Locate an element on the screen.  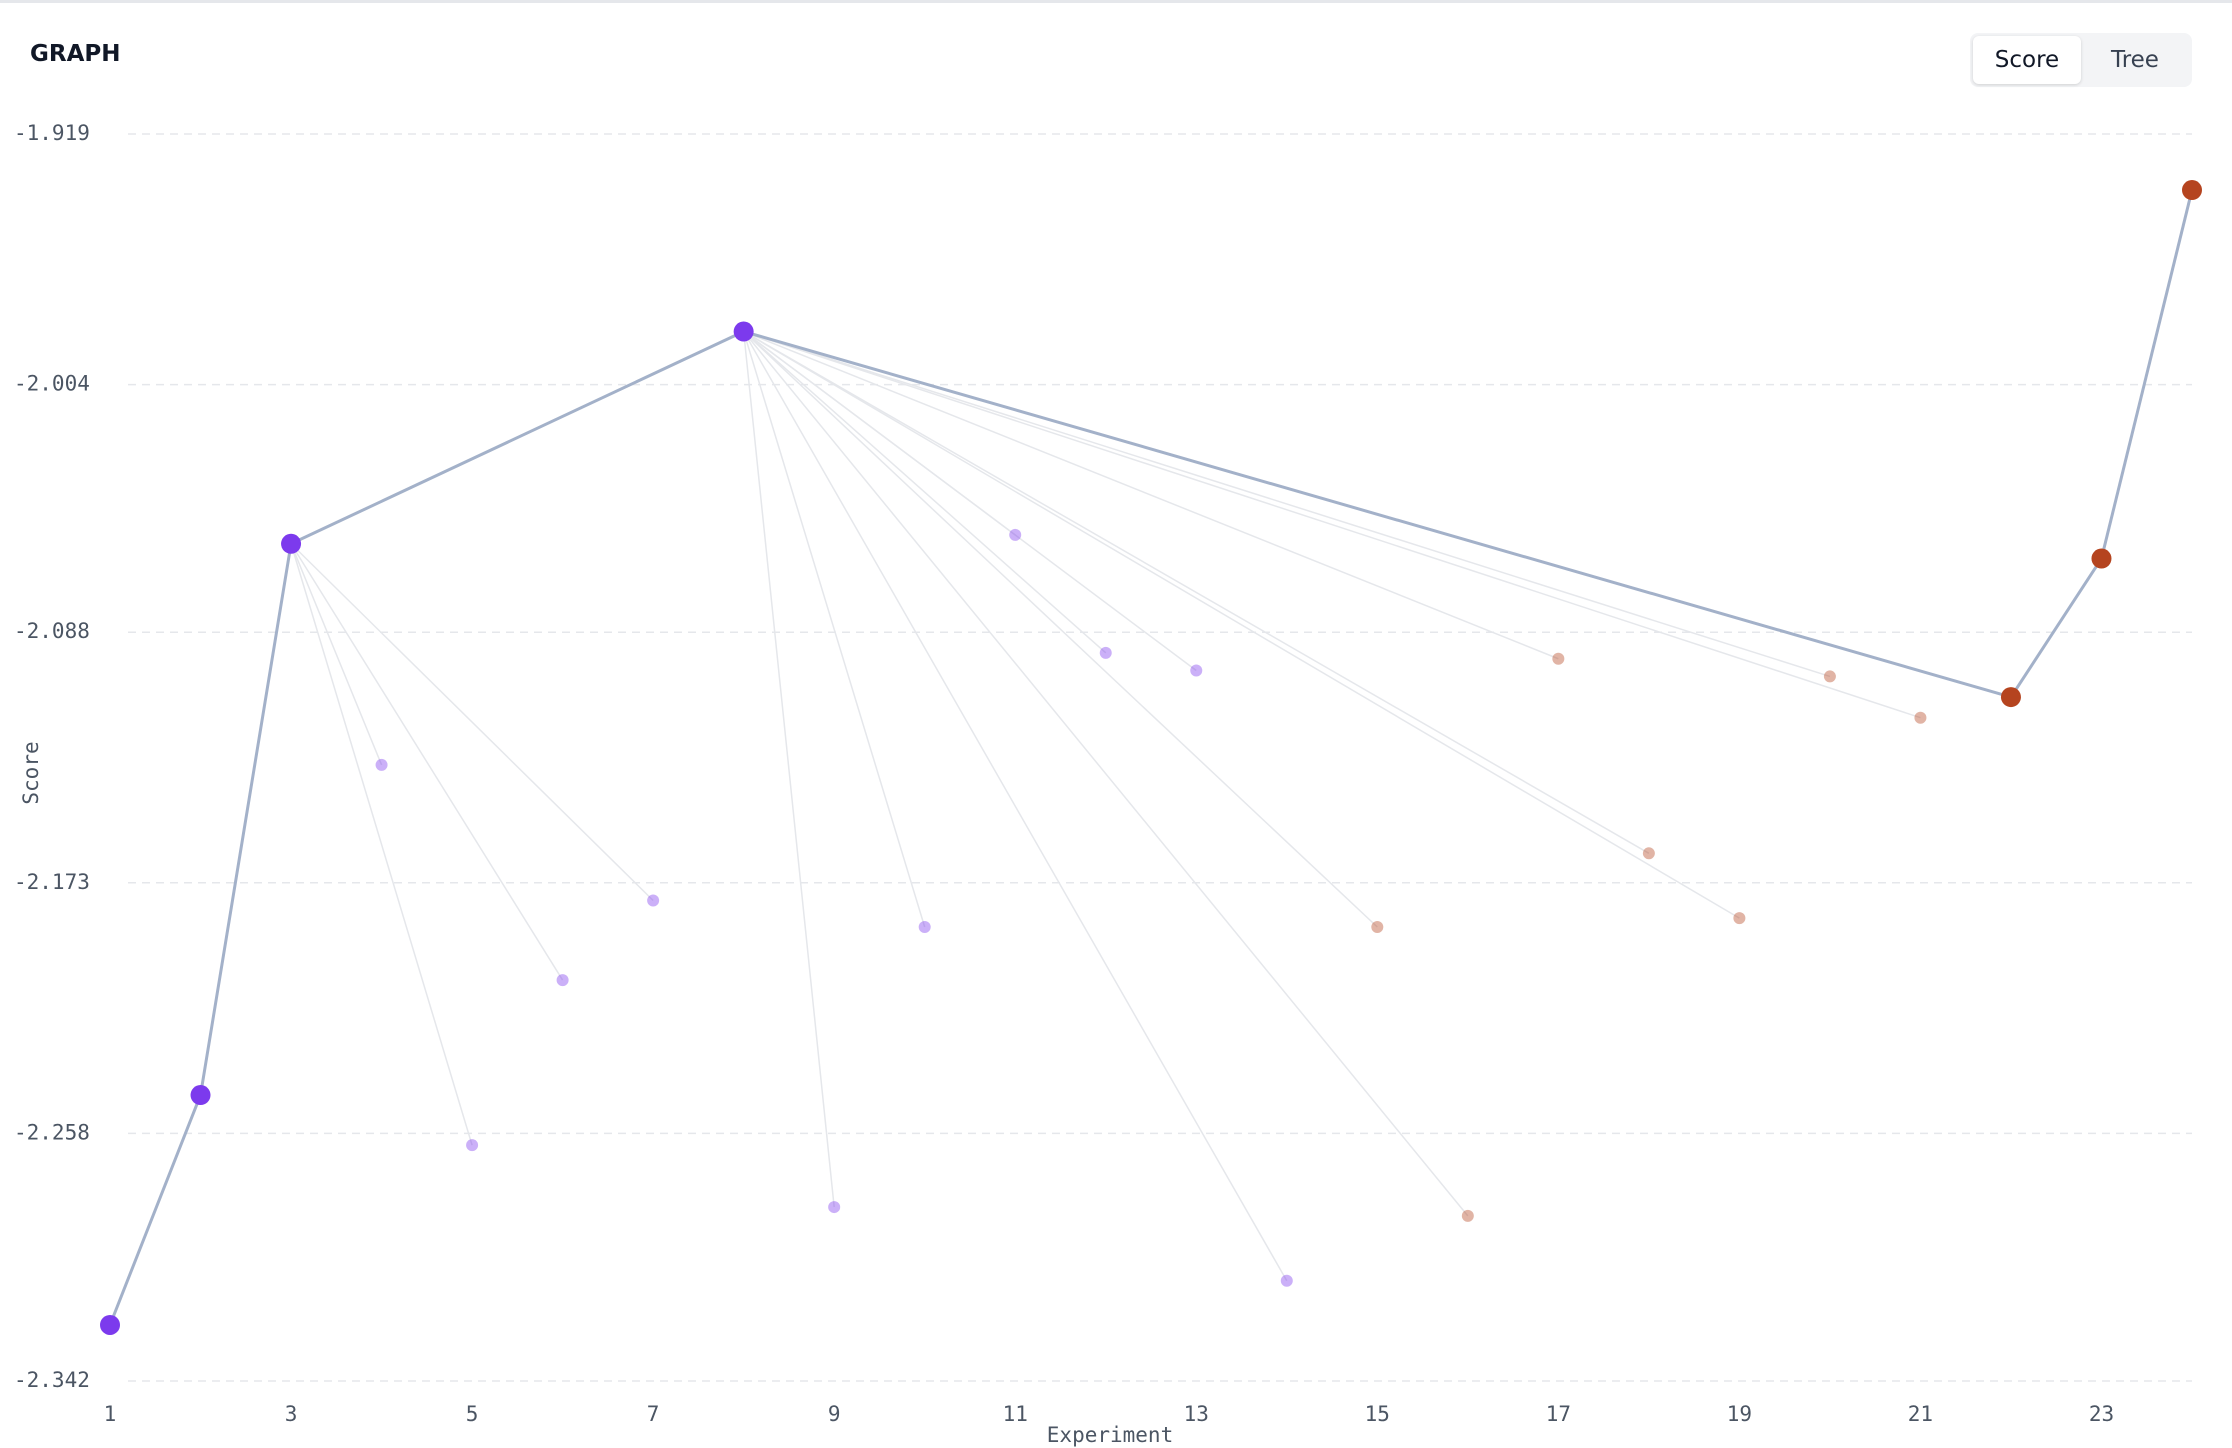
x-tick-label: 11 is located at coordinates (1015, 1414).